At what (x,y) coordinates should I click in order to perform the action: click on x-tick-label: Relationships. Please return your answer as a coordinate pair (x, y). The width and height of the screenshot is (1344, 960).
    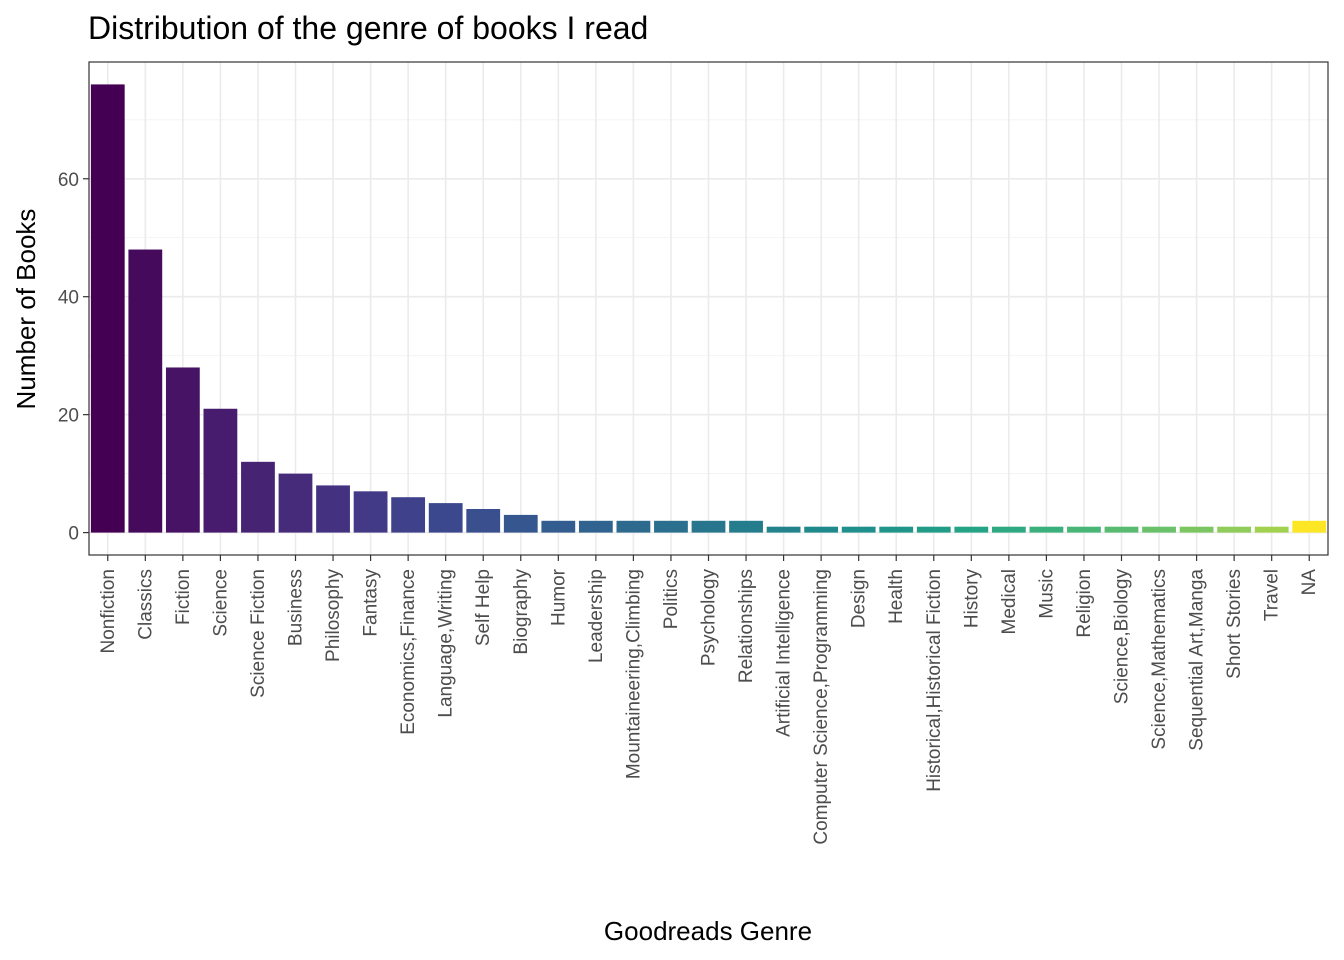
    Looking at the image, I should click on (746, 626).